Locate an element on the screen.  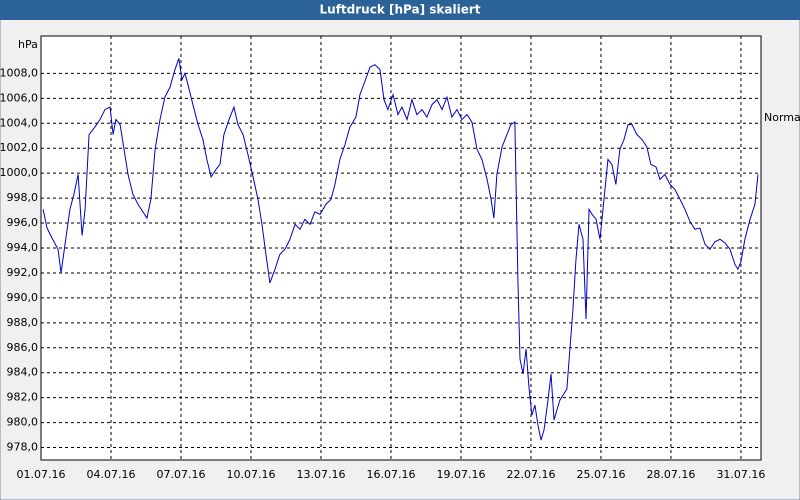
y-tick-label: 990,0 is located at coordinates (23, 297).